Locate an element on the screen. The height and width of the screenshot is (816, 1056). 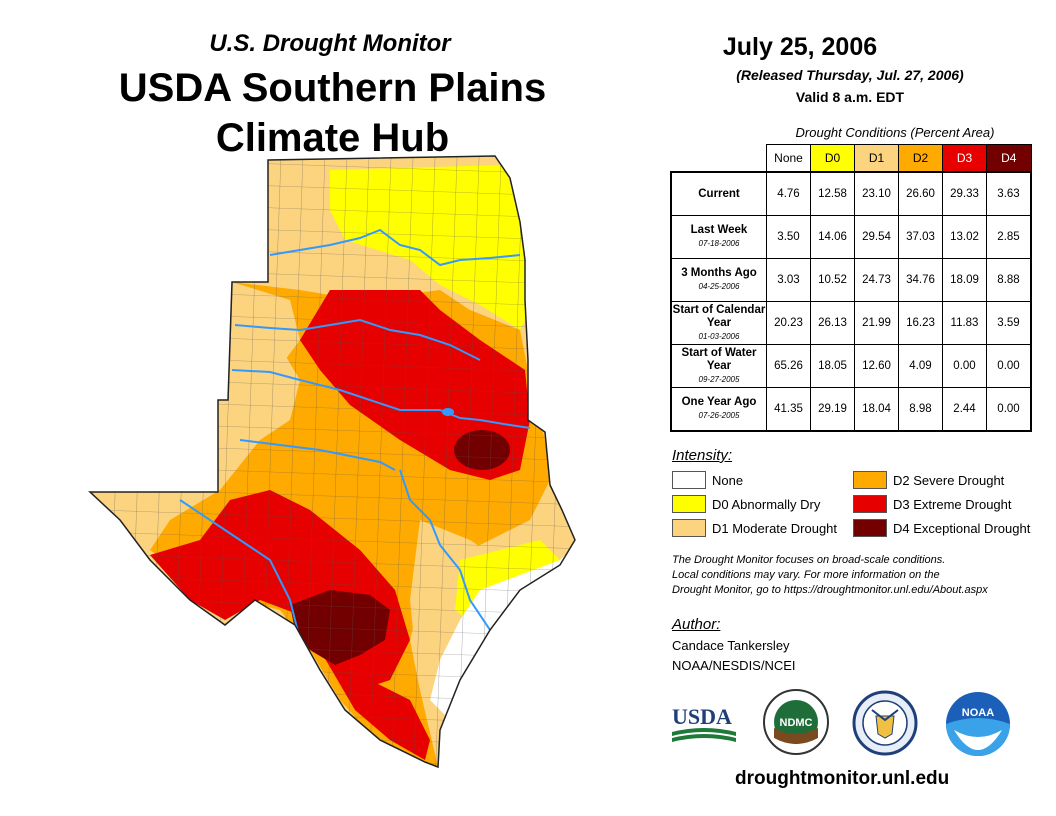
legend-swatch-d4 is located at coordinates (870, 528).